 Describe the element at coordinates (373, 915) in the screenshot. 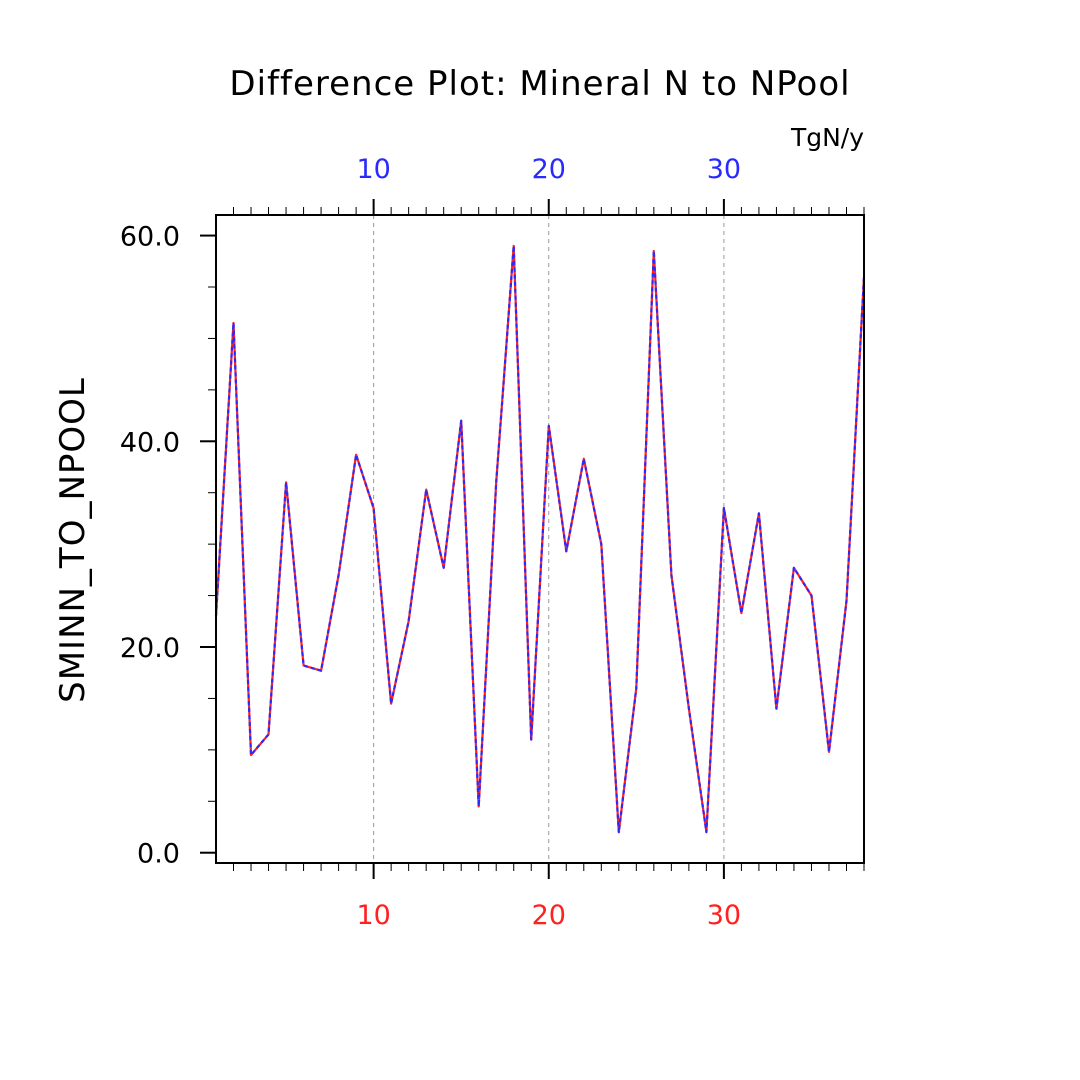

I see `x-tick-label-bottom-10: 10` at that location.